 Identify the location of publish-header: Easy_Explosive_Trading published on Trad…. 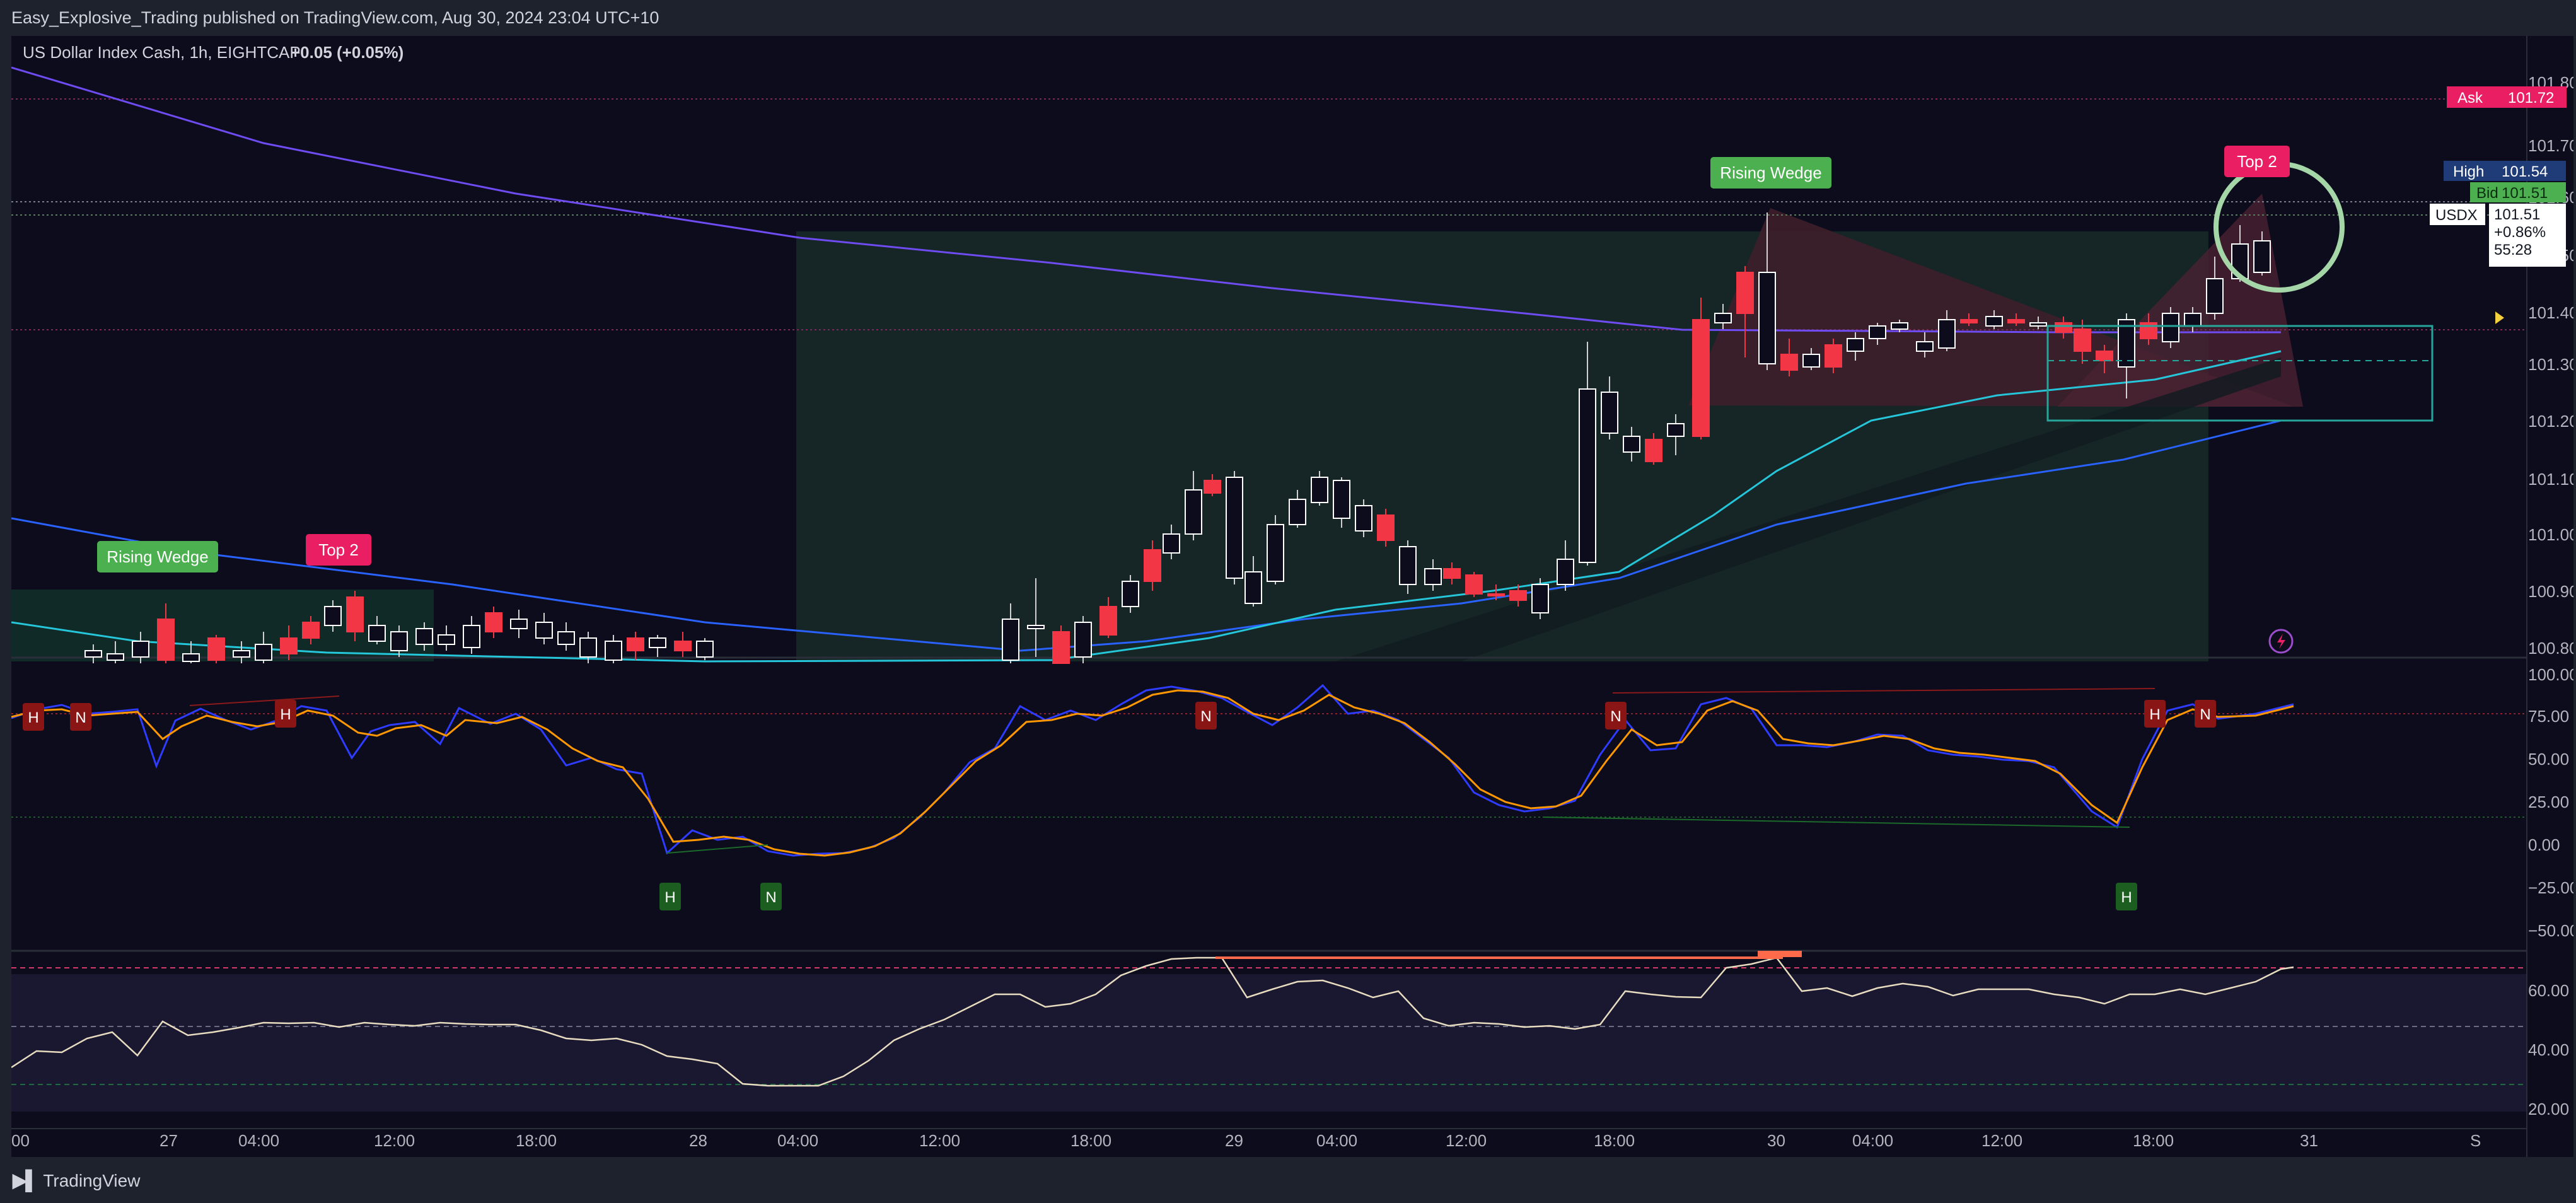
(1288, 18).